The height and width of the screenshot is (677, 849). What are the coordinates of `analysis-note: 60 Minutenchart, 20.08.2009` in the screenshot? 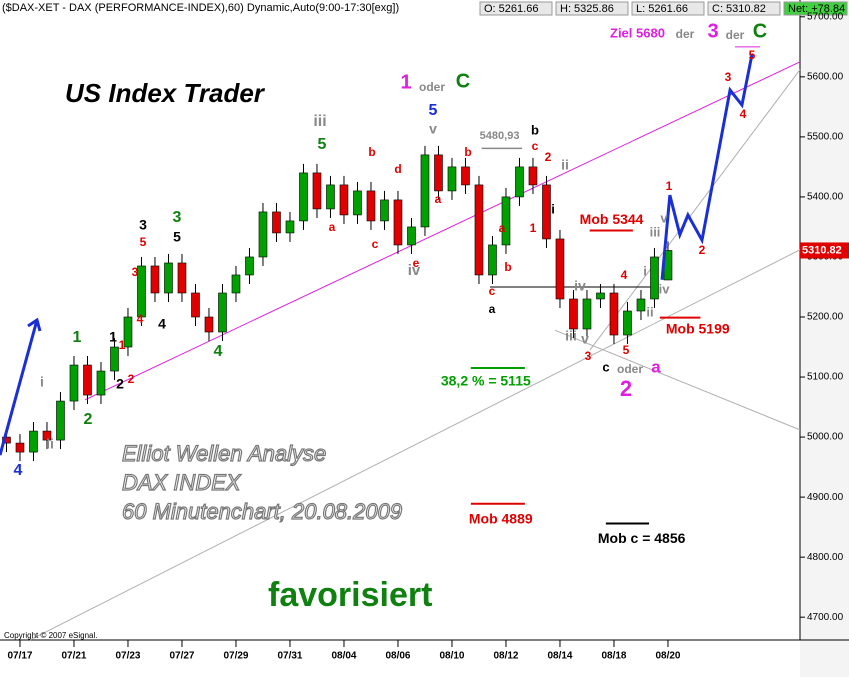 It's located at (262, 511).